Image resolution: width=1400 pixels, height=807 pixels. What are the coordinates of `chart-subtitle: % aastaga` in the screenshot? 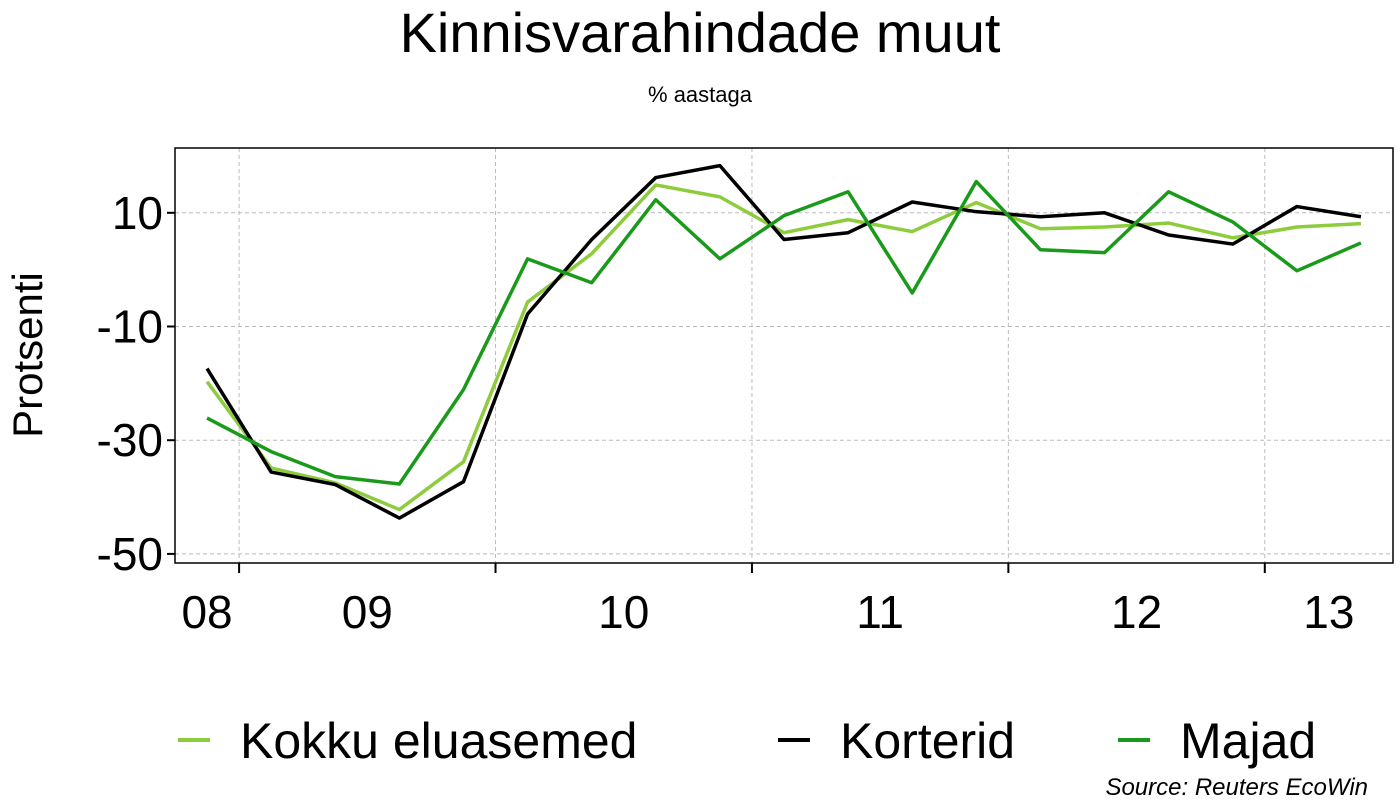 It's located at (700, 94).